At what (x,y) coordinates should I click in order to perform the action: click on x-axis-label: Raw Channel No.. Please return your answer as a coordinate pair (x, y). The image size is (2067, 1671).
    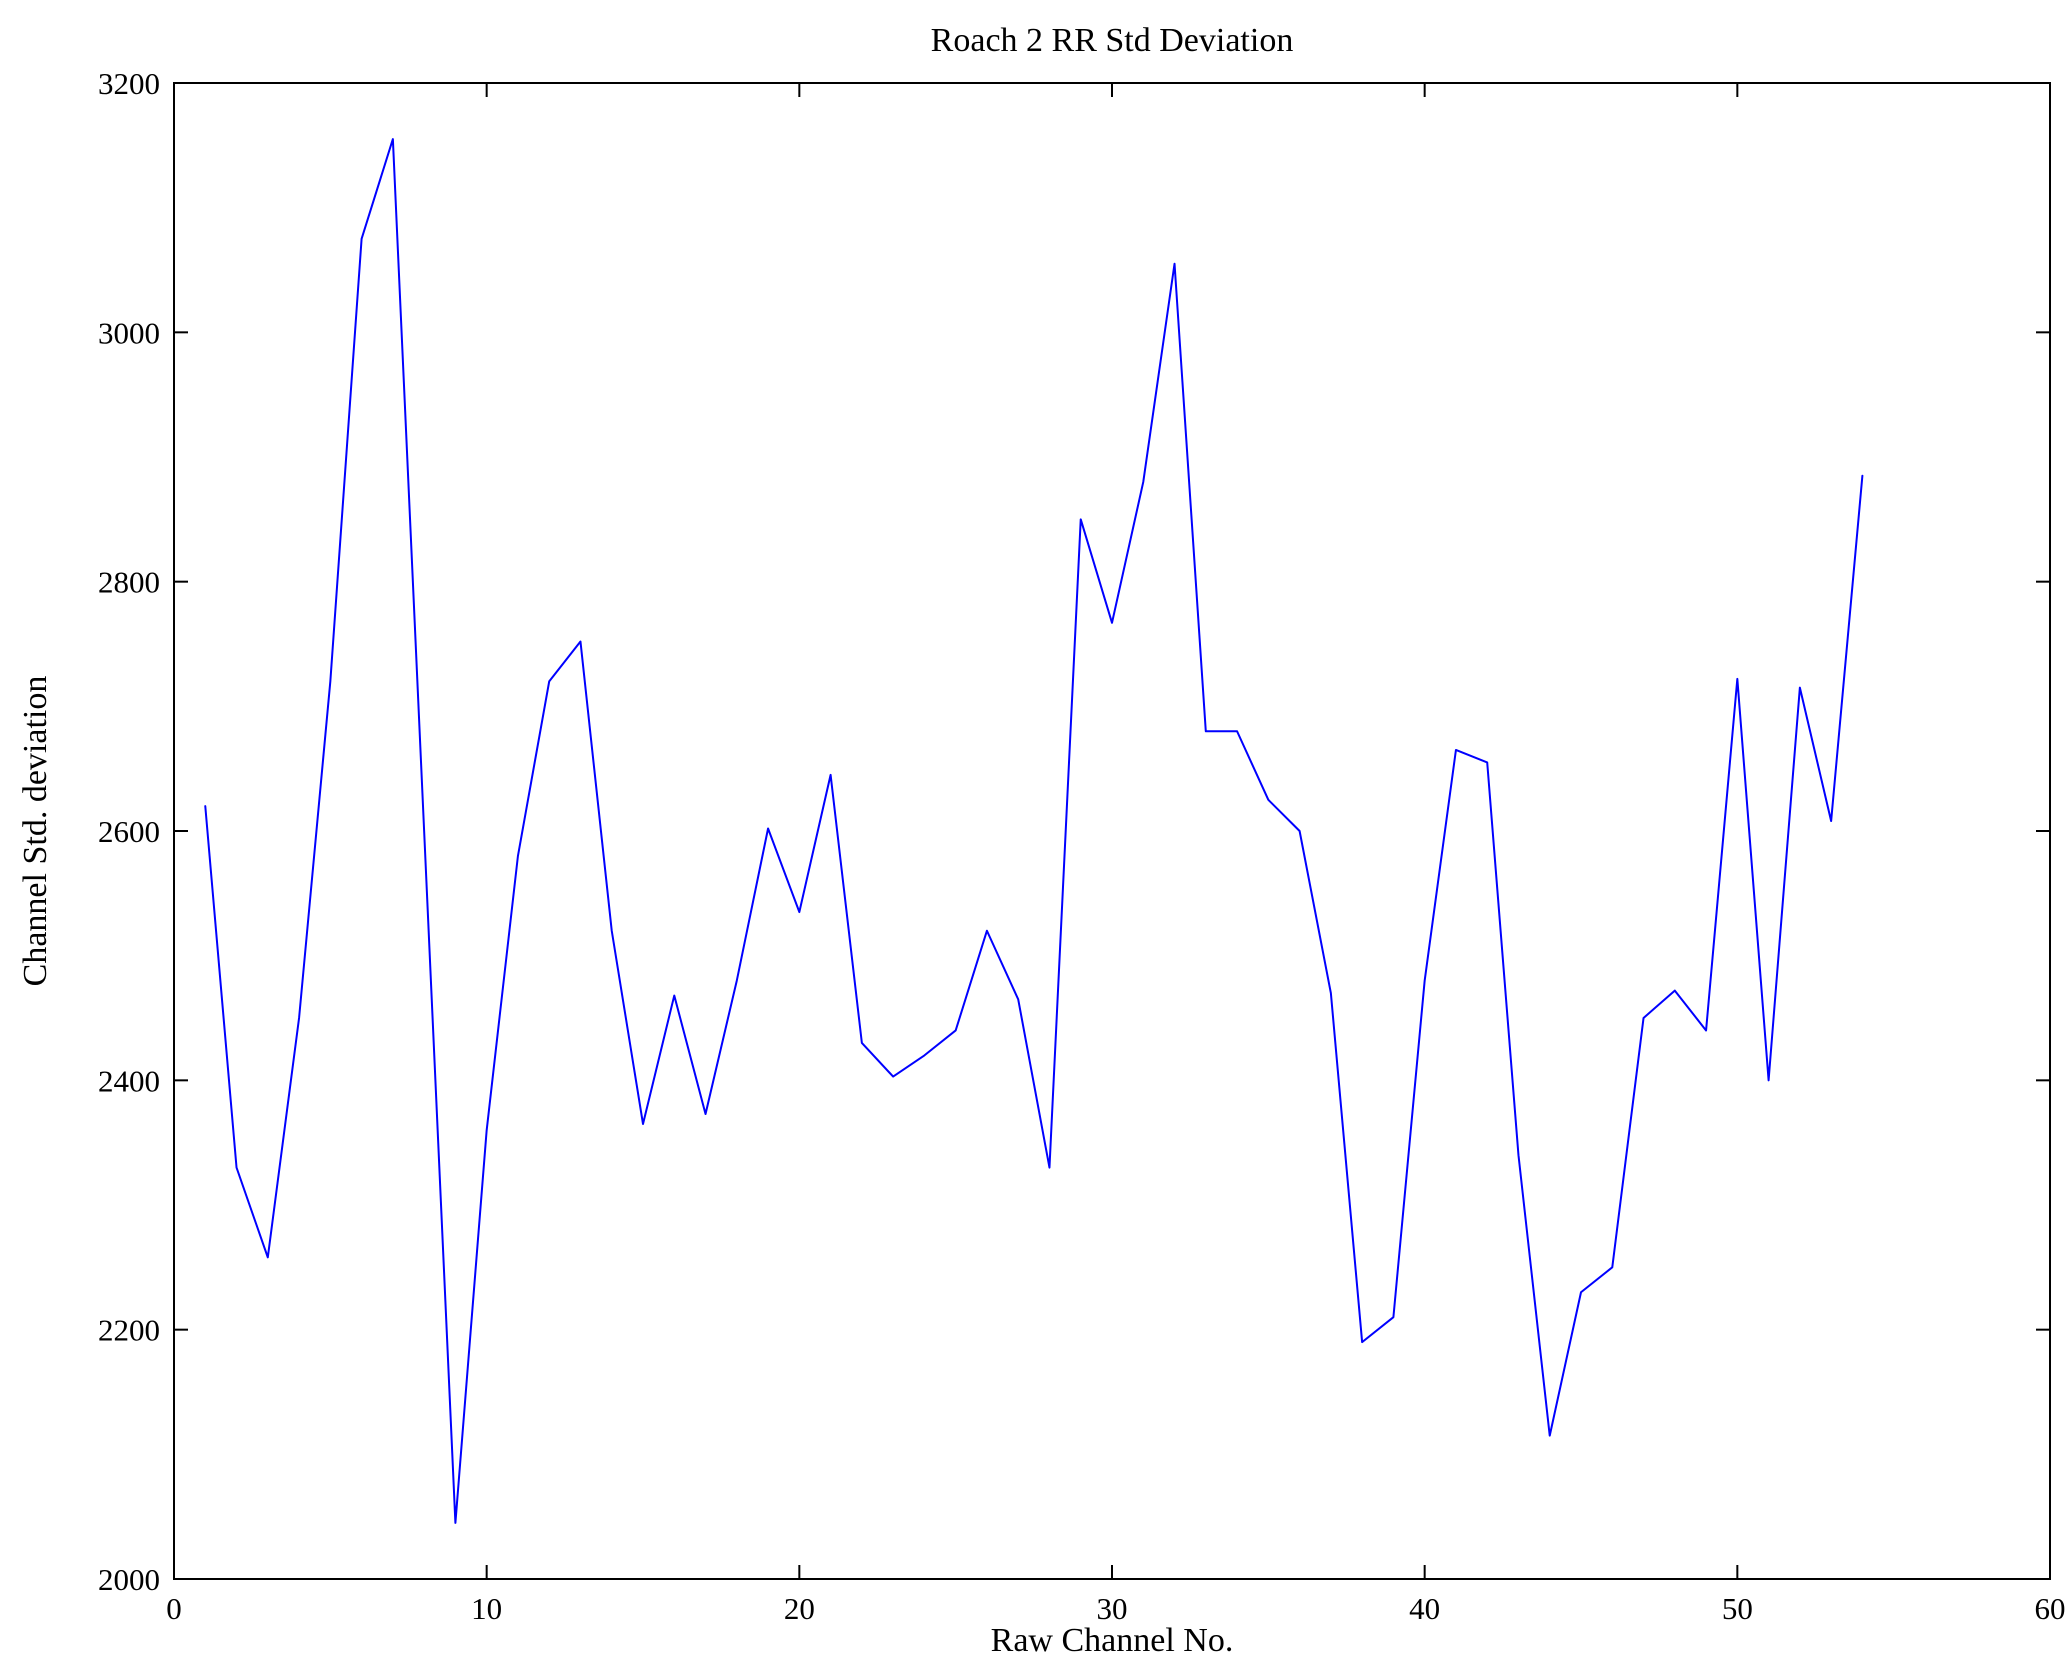
    Looking at the image, I should click on (1112, 1640).